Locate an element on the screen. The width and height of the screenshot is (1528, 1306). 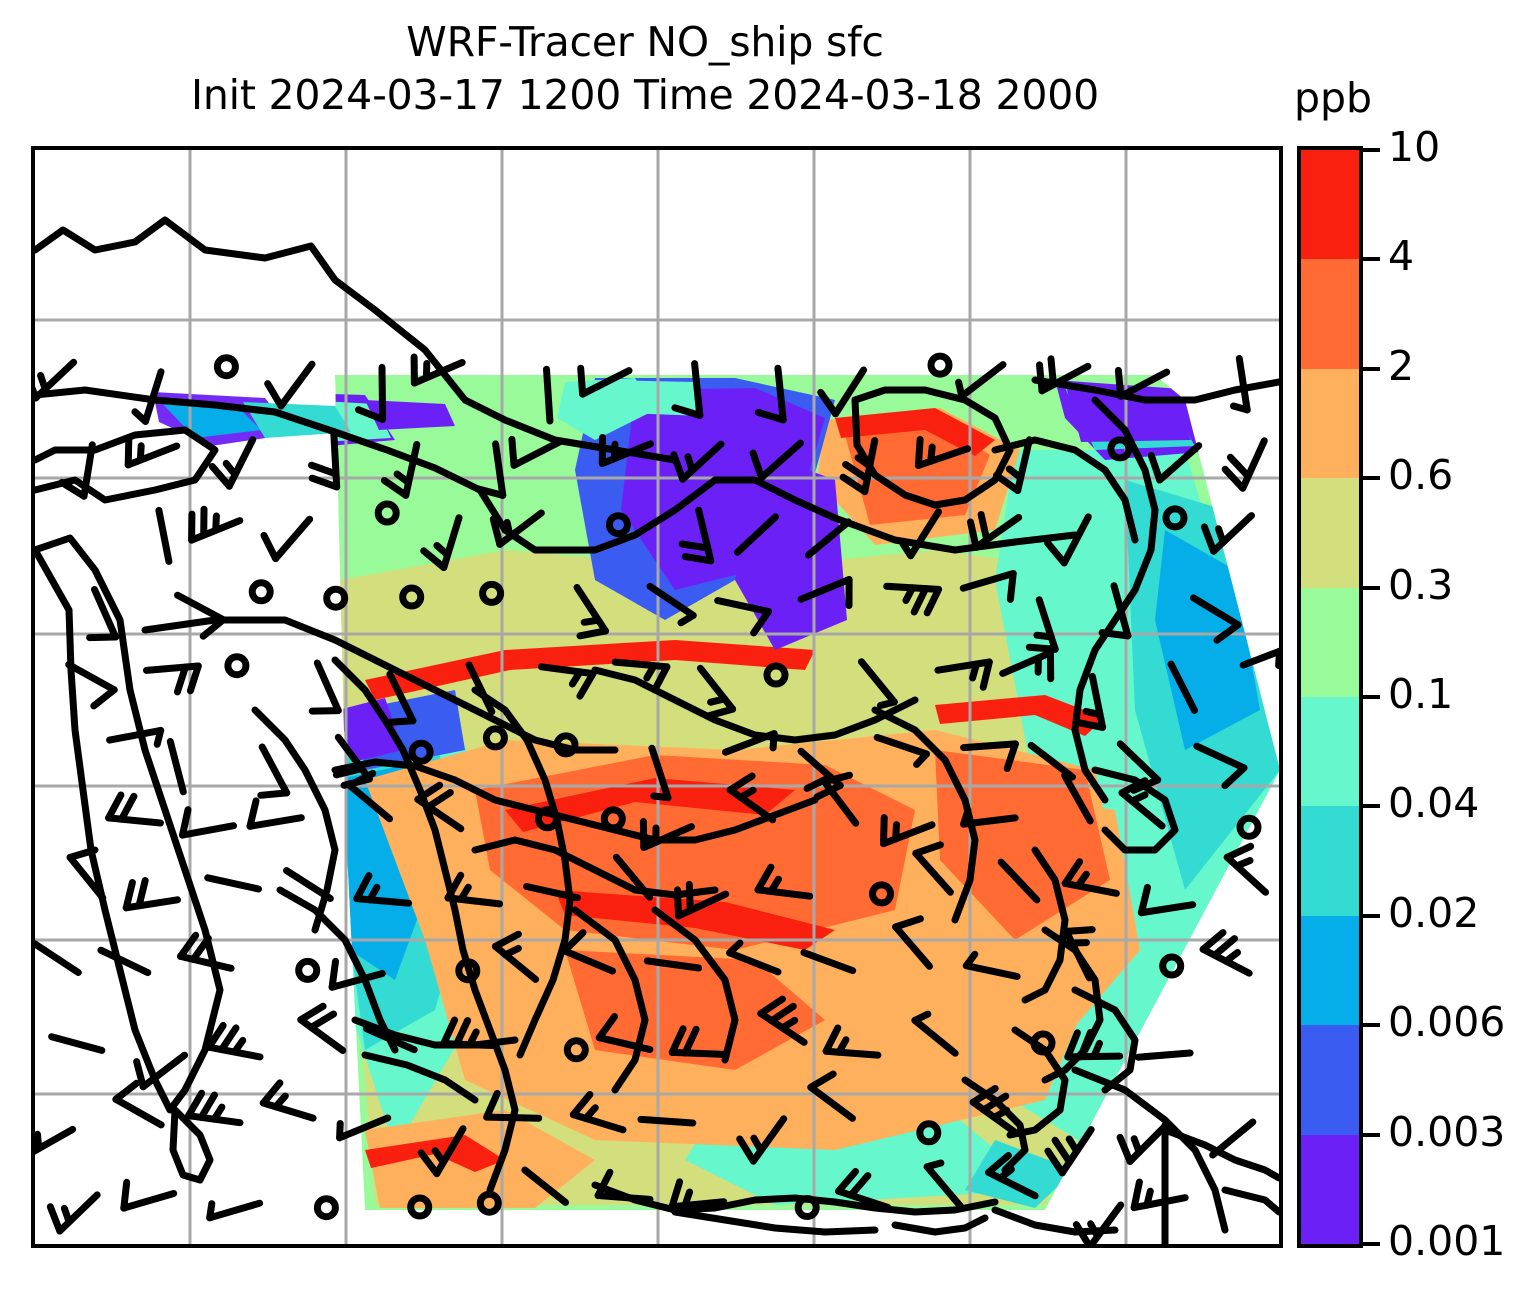
colorbar-tick-label: 0.1 is located at coordinates (1421, 694).